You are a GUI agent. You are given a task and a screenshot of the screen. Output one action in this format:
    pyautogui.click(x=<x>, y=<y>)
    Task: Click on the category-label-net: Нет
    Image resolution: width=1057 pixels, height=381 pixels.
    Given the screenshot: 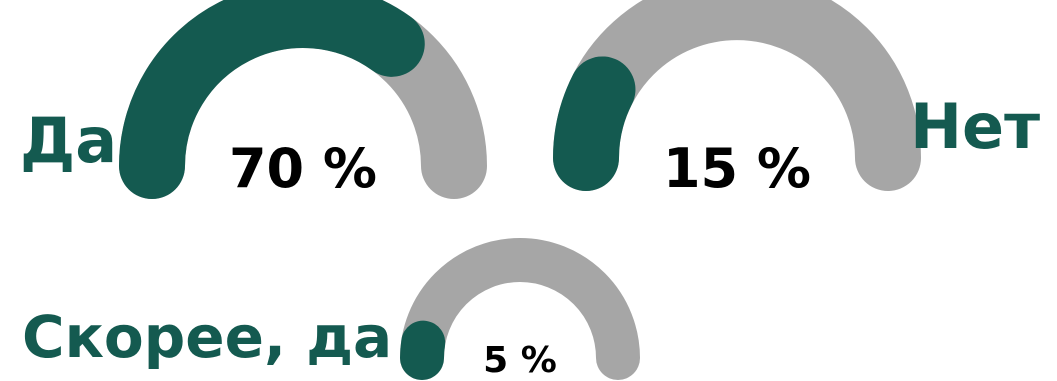 What is the action you would take?
    pyautogui.click(x=975, y=126)
    